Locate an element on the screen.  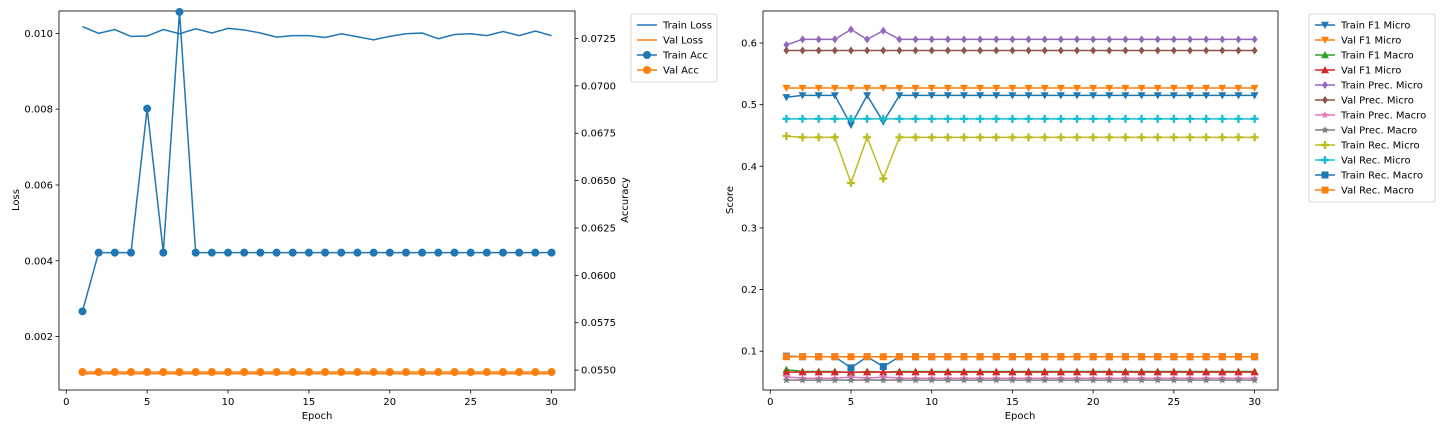
score-x-tick-label: 20 is located at coordinates (1093, 402).